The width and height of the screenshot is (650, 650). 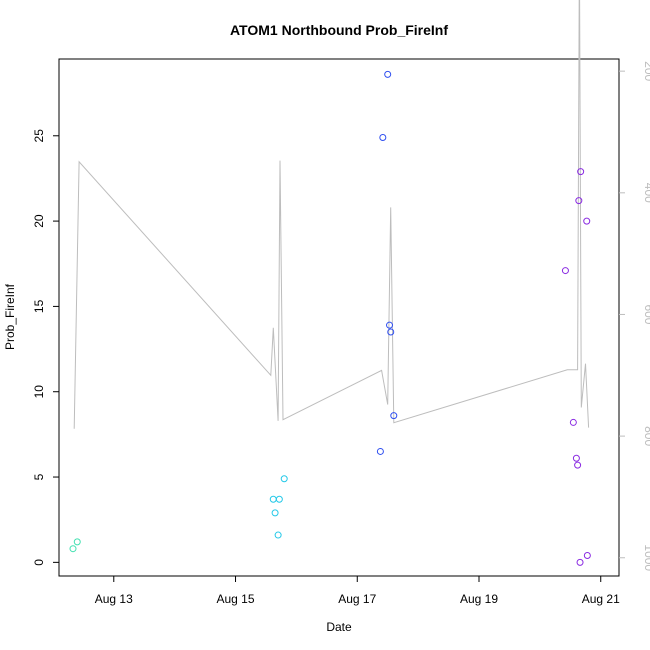 What do you see at coordinates (39, 392) in the screenshot?
I see `y-tick-label: 10` at bounding box center [39, 392].